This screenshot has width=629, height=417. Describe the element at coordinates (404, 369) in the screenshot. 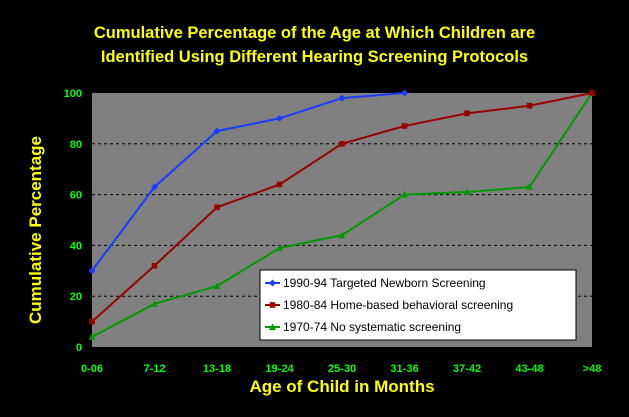

I see `x-tick-label: 31-36` at that location.